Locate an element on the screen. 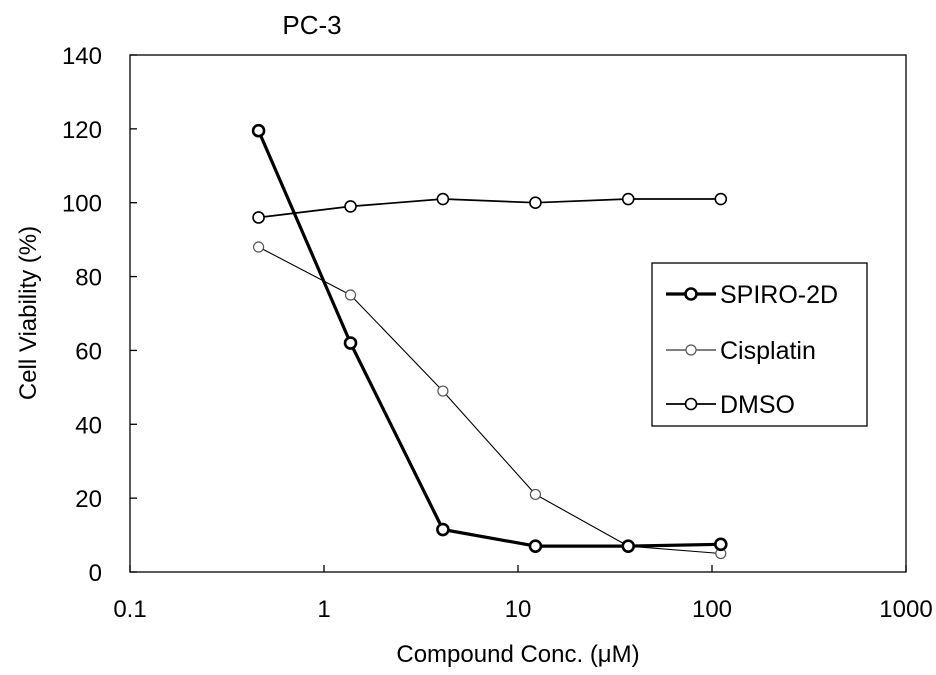  legend-label: Cisplatin is located at coordinates (768, 351).